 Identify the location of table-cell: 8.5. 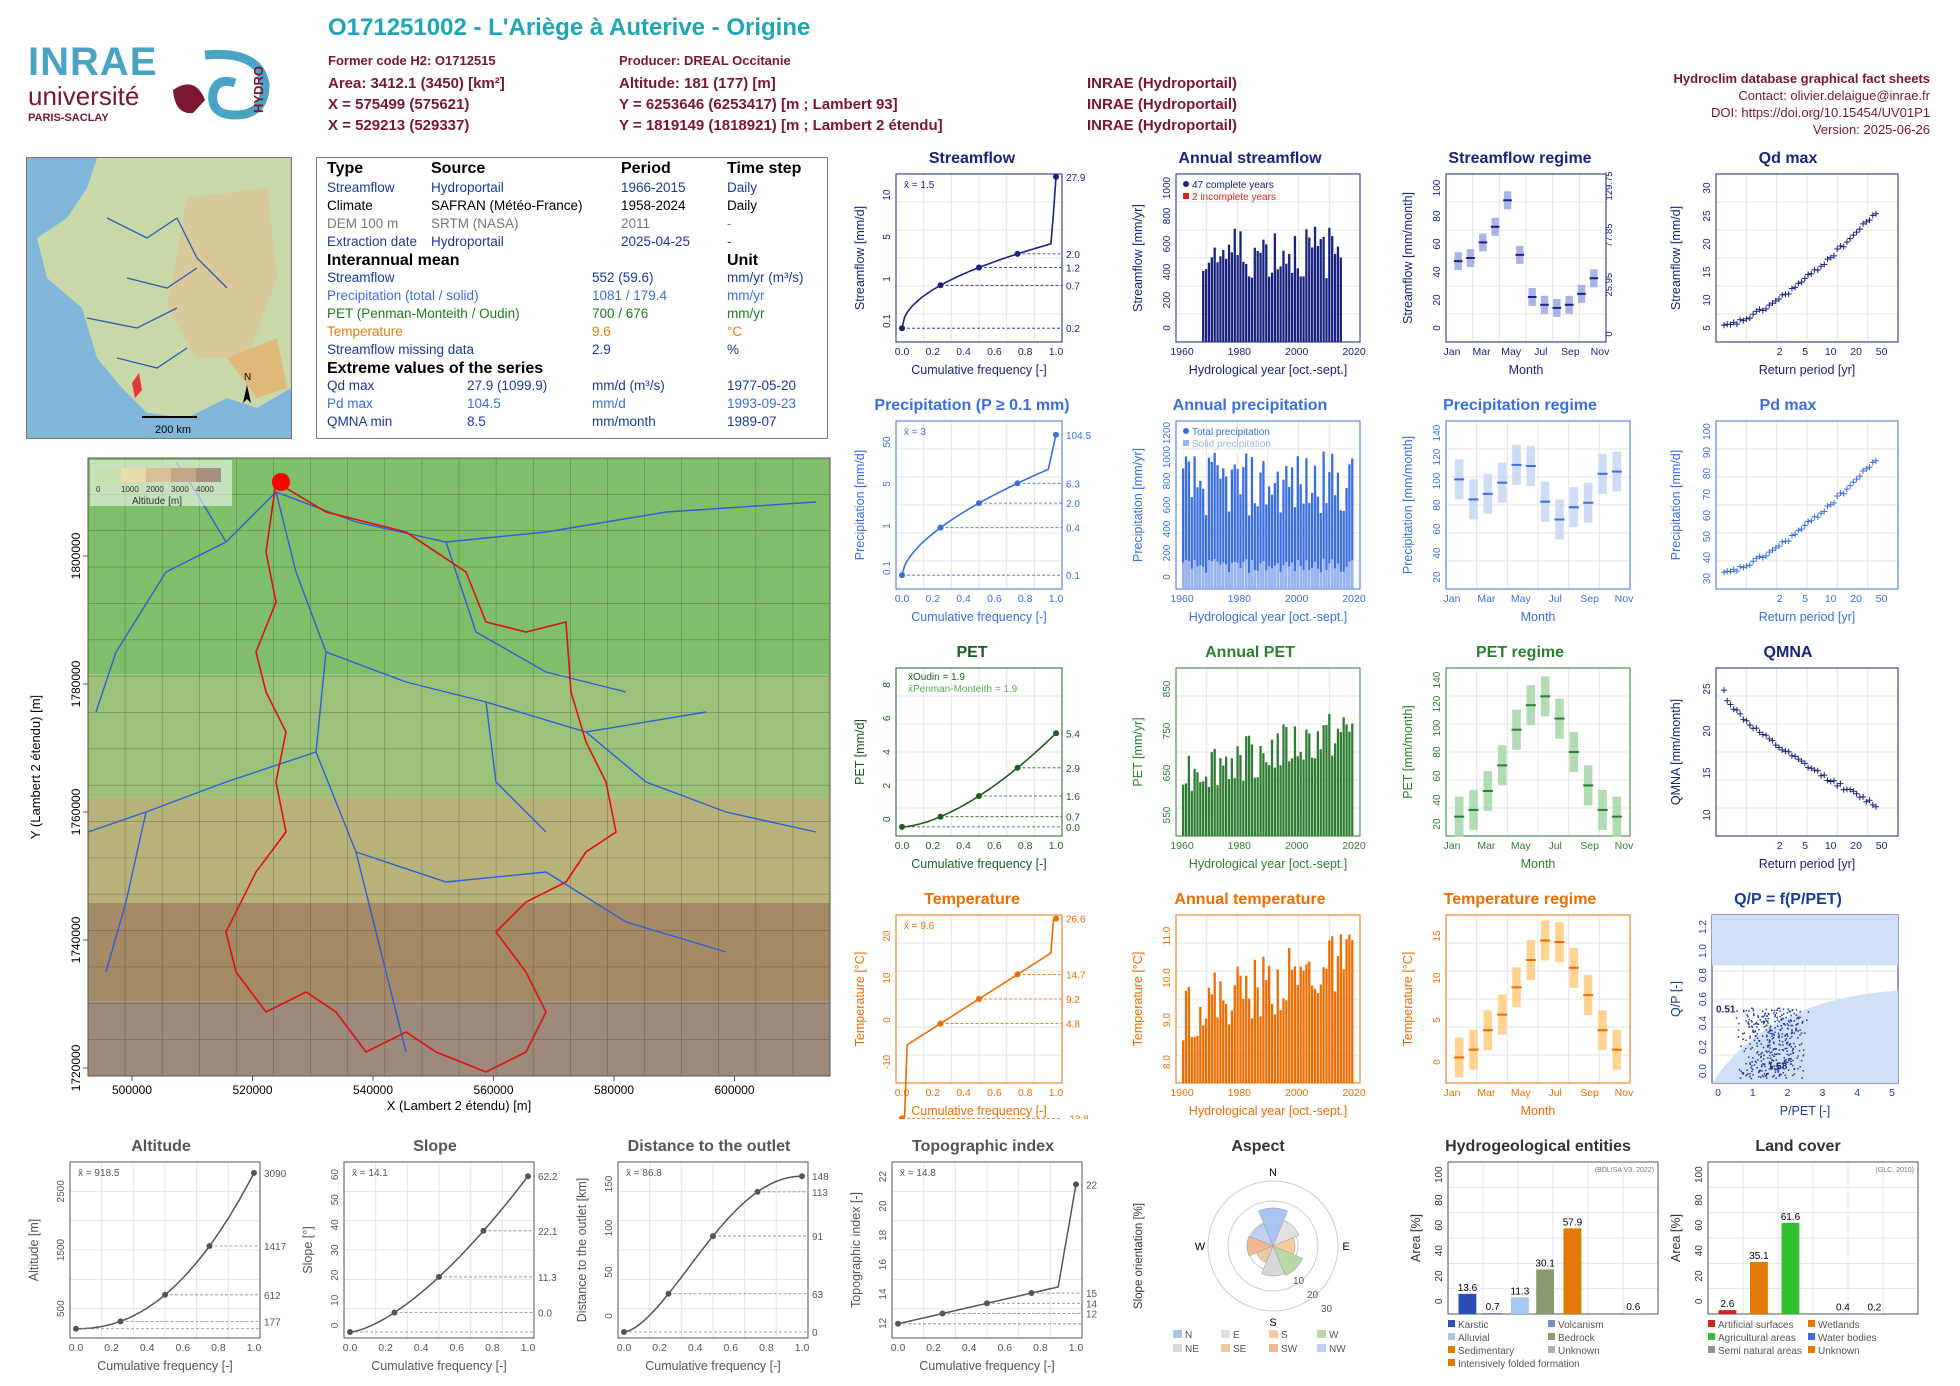
(476, 421).